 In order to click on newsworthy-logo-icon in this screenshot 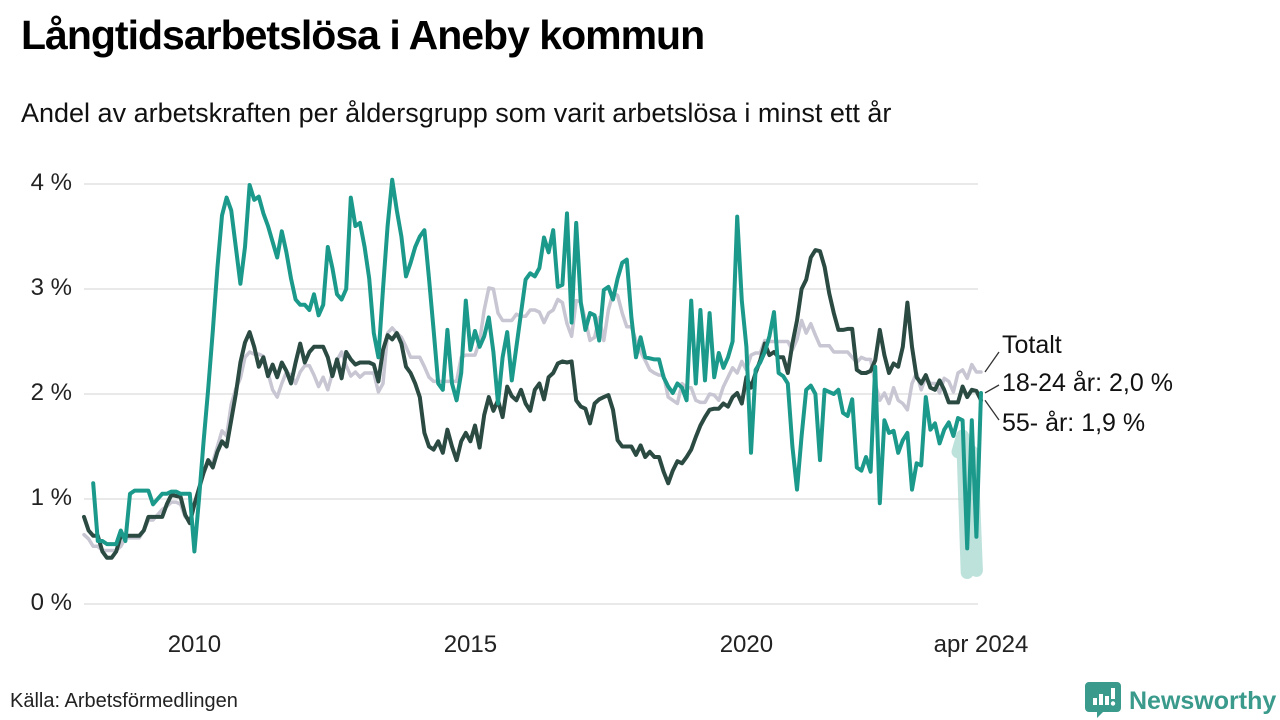, I will do `click(1103, 700)`.